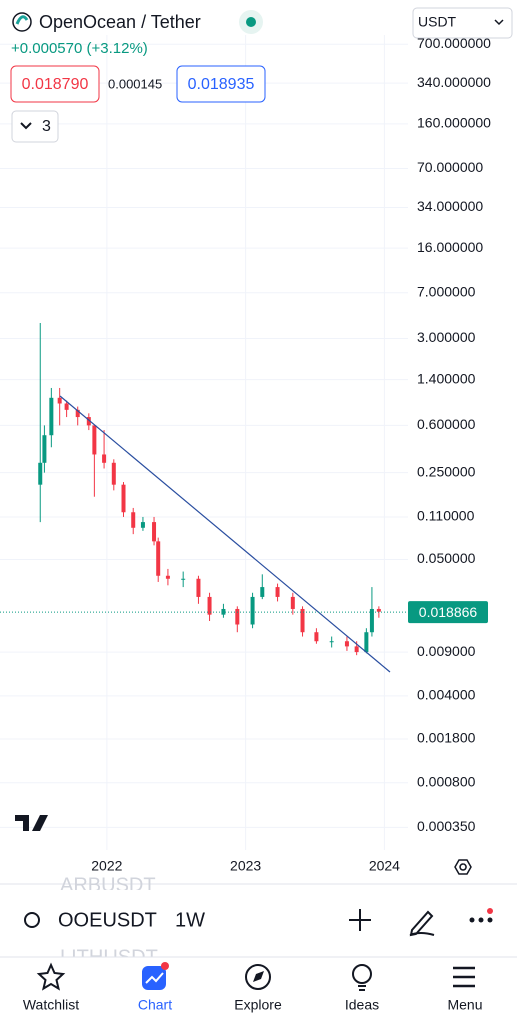 This screenshot has height=1024, width=517. What do you see at coordinates (251, 22) in the screenshot?
I see `status-dot` at bounding box center [251, 22].